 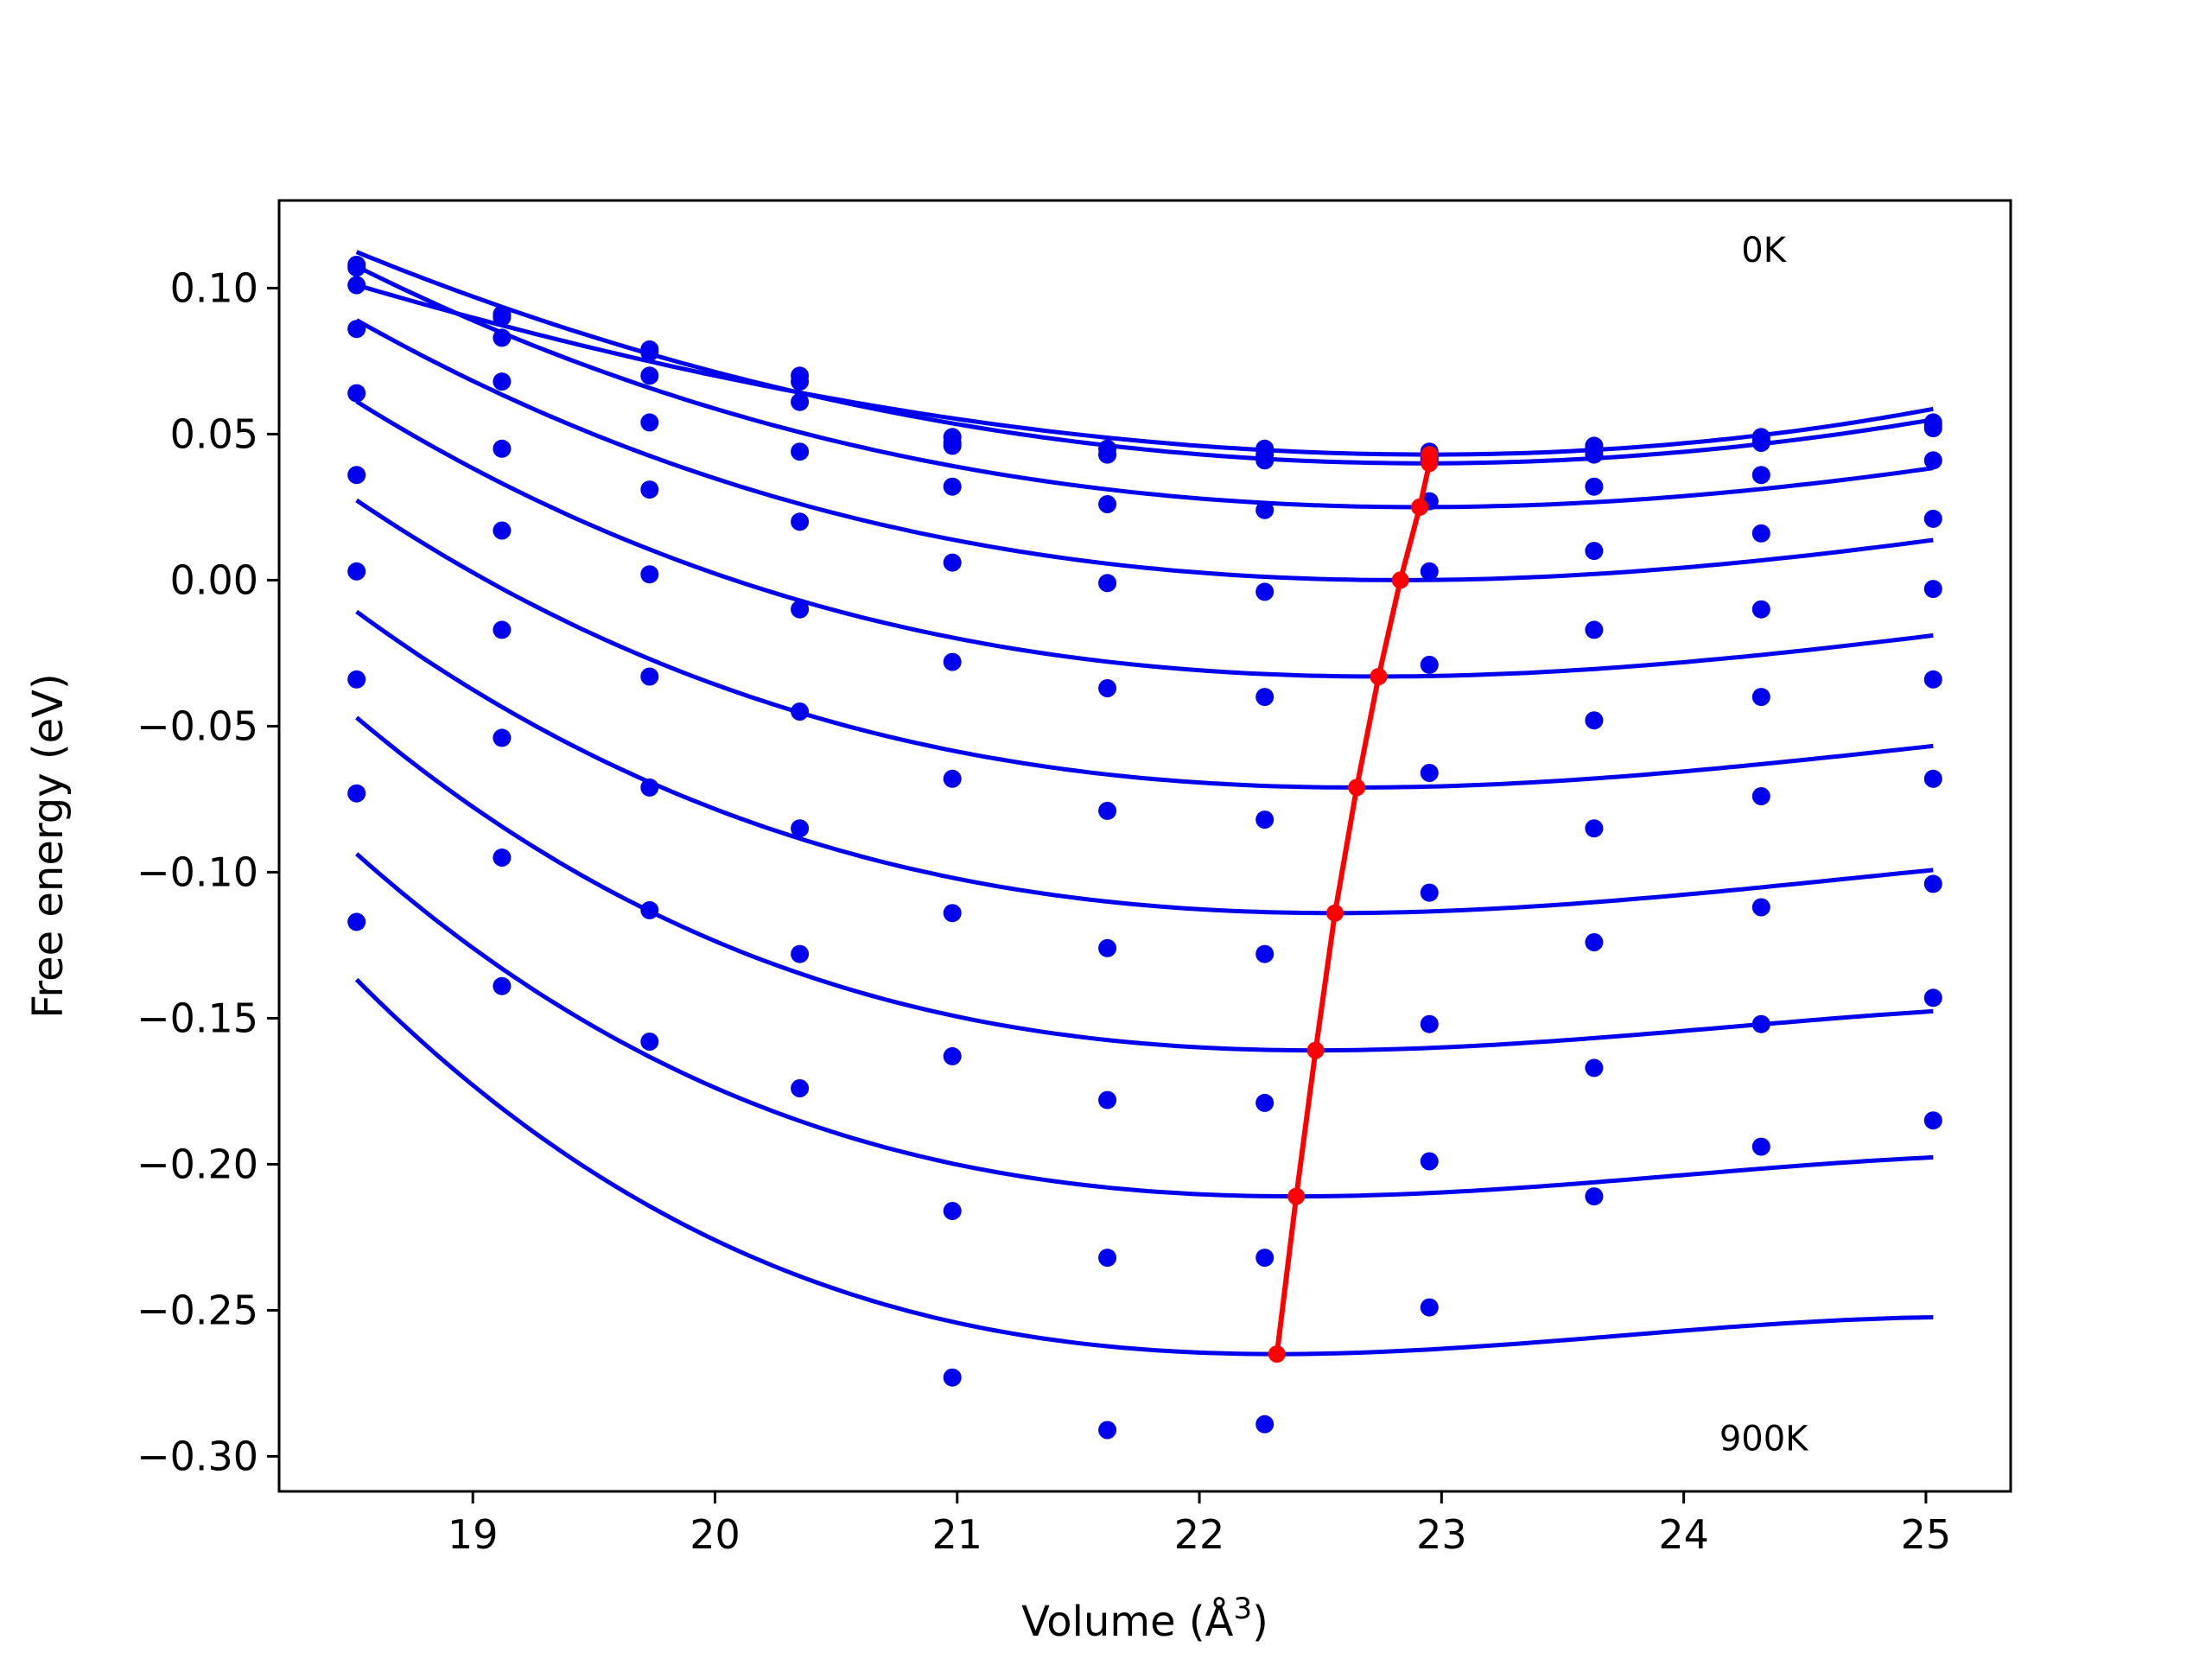 What do you see at coordinates (197, 1164) in the screenshot?
I see `y-tick-label: −0.20` at bounding box center [197, 1164].